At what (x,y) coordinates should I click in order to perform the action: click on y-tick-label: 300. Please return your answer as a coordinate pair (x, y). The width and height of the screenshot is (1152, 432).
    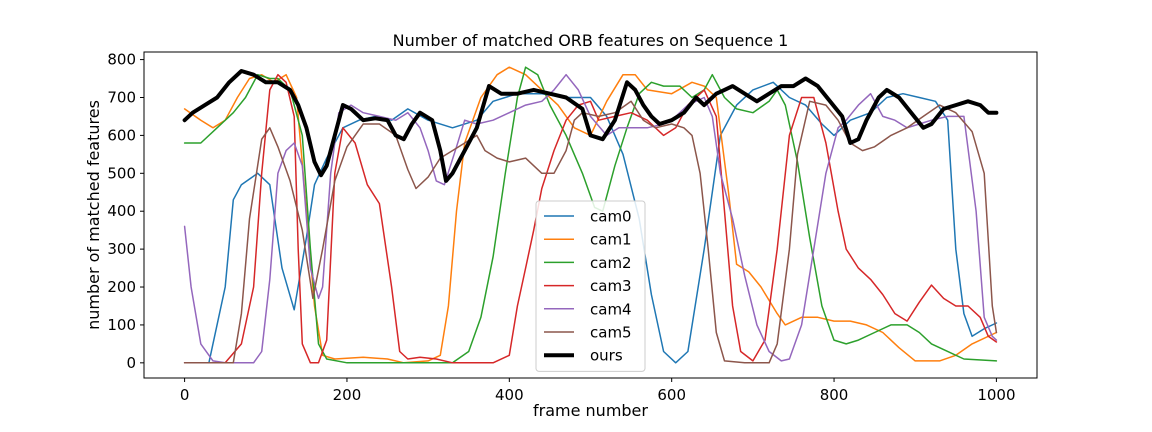
    Looking at the image, I should click on (121, 249).